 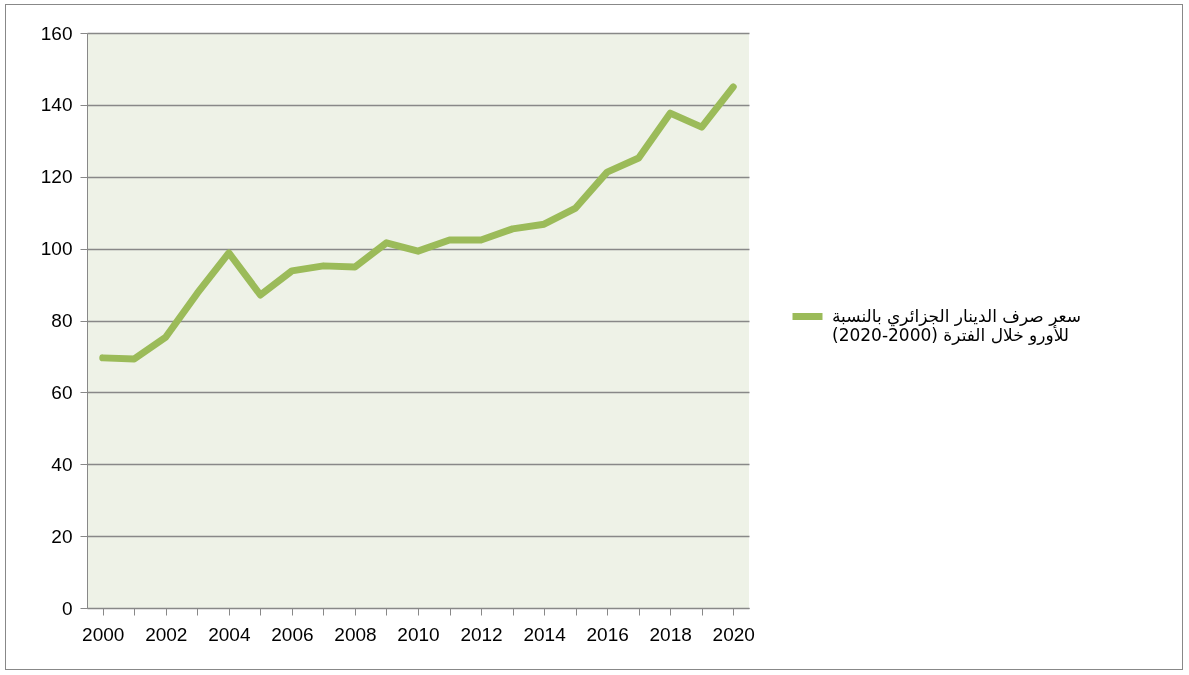 What do you see at coordinates (67, 608) in the screenshot?
I see `y-tick-label: 0` at bounding box center [67, 608].